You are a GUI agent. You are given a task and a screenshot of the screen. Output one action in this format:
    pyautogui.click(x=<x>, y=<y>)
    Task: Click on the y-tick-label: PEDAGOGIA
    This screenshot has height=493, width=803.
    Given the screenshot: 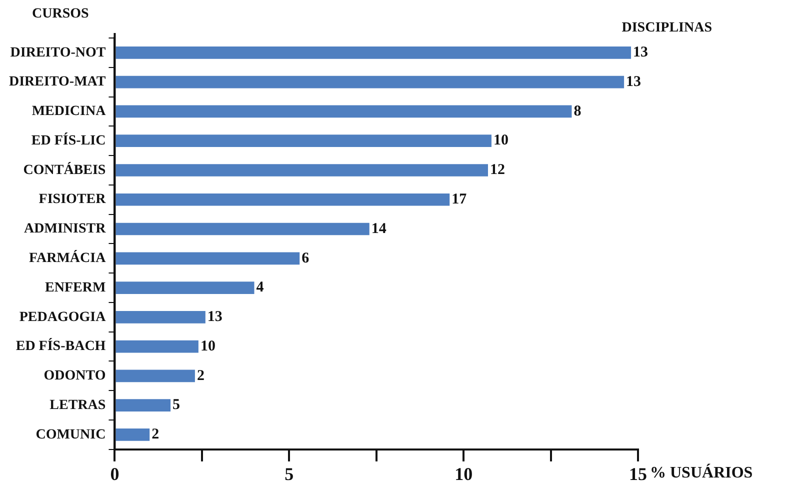 What is the action you would take?
    pyautogui.click(x=63, y=317)
    